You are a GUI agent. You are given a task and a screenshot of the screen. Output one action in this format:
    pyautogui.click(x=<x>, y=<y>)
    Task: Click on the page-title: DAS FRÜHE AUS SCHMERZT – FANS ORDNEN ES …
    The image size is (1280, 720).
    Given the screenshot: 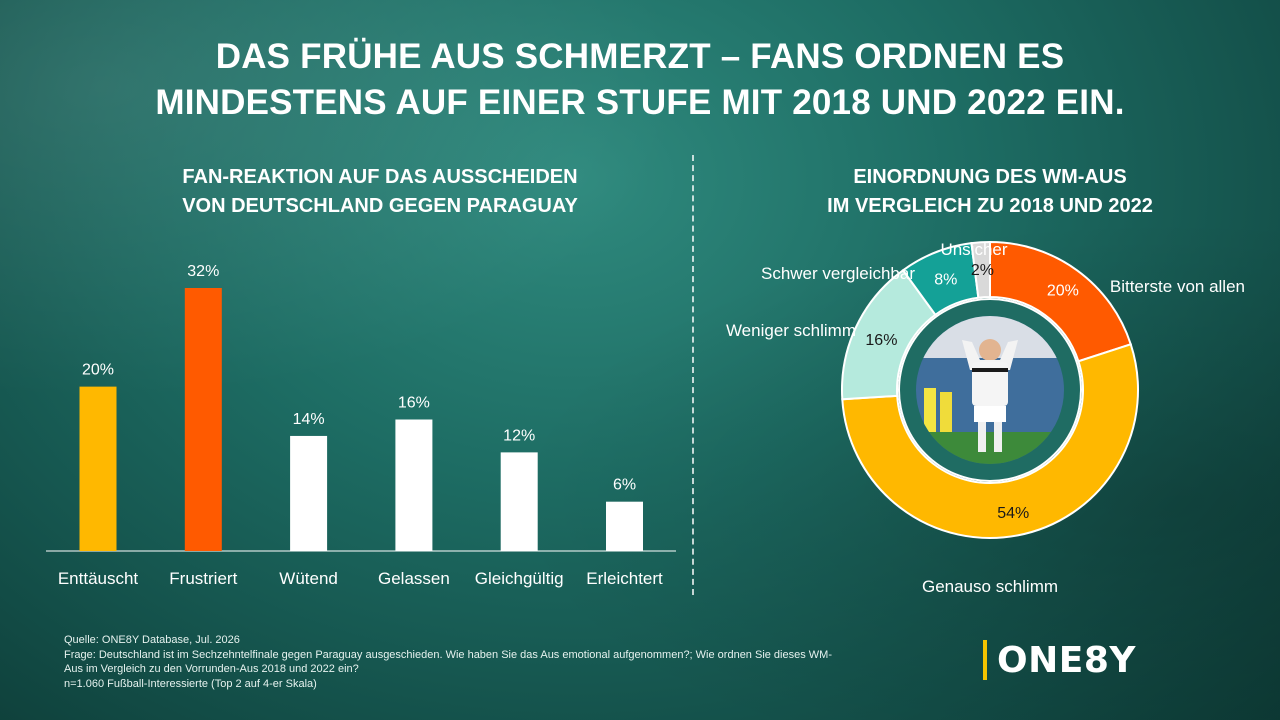 What is the action you would take?
    pyautogui.click(x=640, y=80)
    